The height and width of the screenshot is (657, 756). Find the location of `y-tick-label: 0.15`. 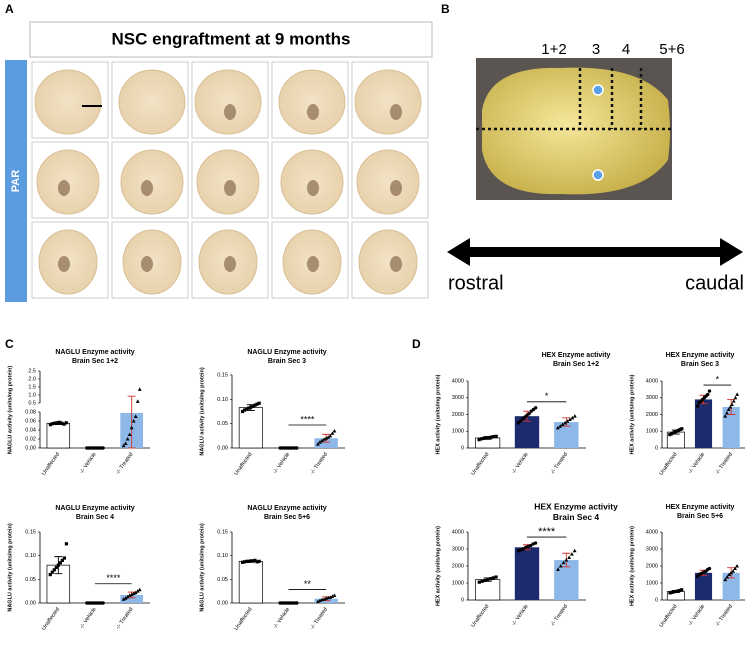

y-tick-label: 0.15 is located at coordinates (222, 532).